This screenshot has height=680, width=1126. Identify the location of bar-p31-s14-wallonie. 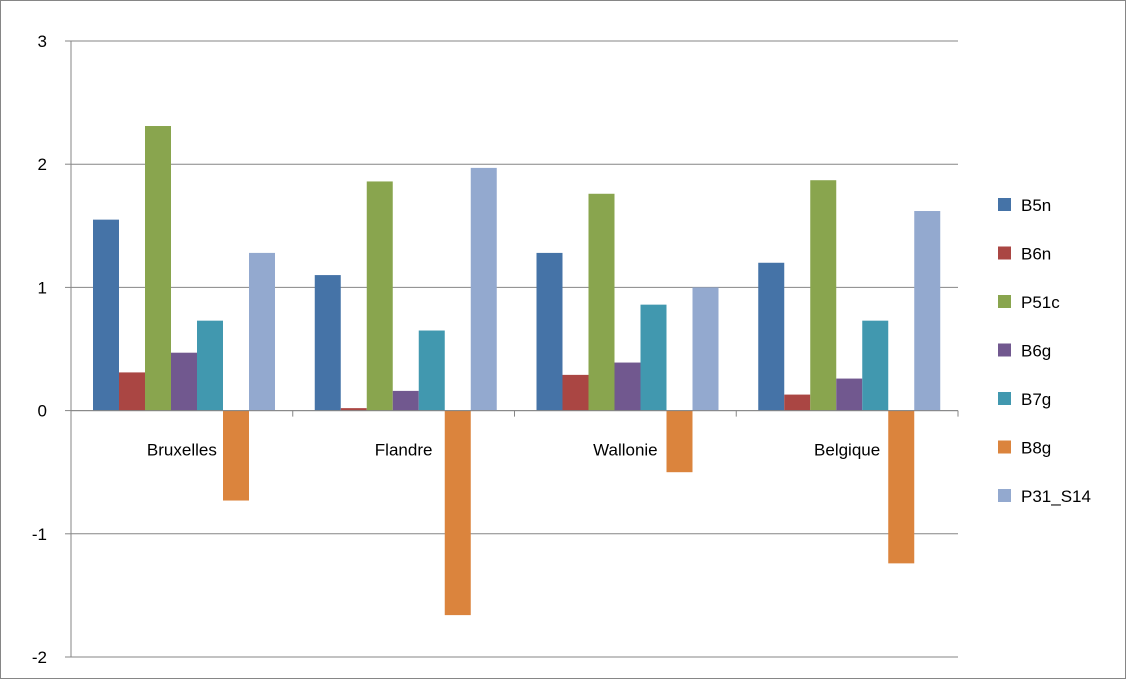
(705, 349).